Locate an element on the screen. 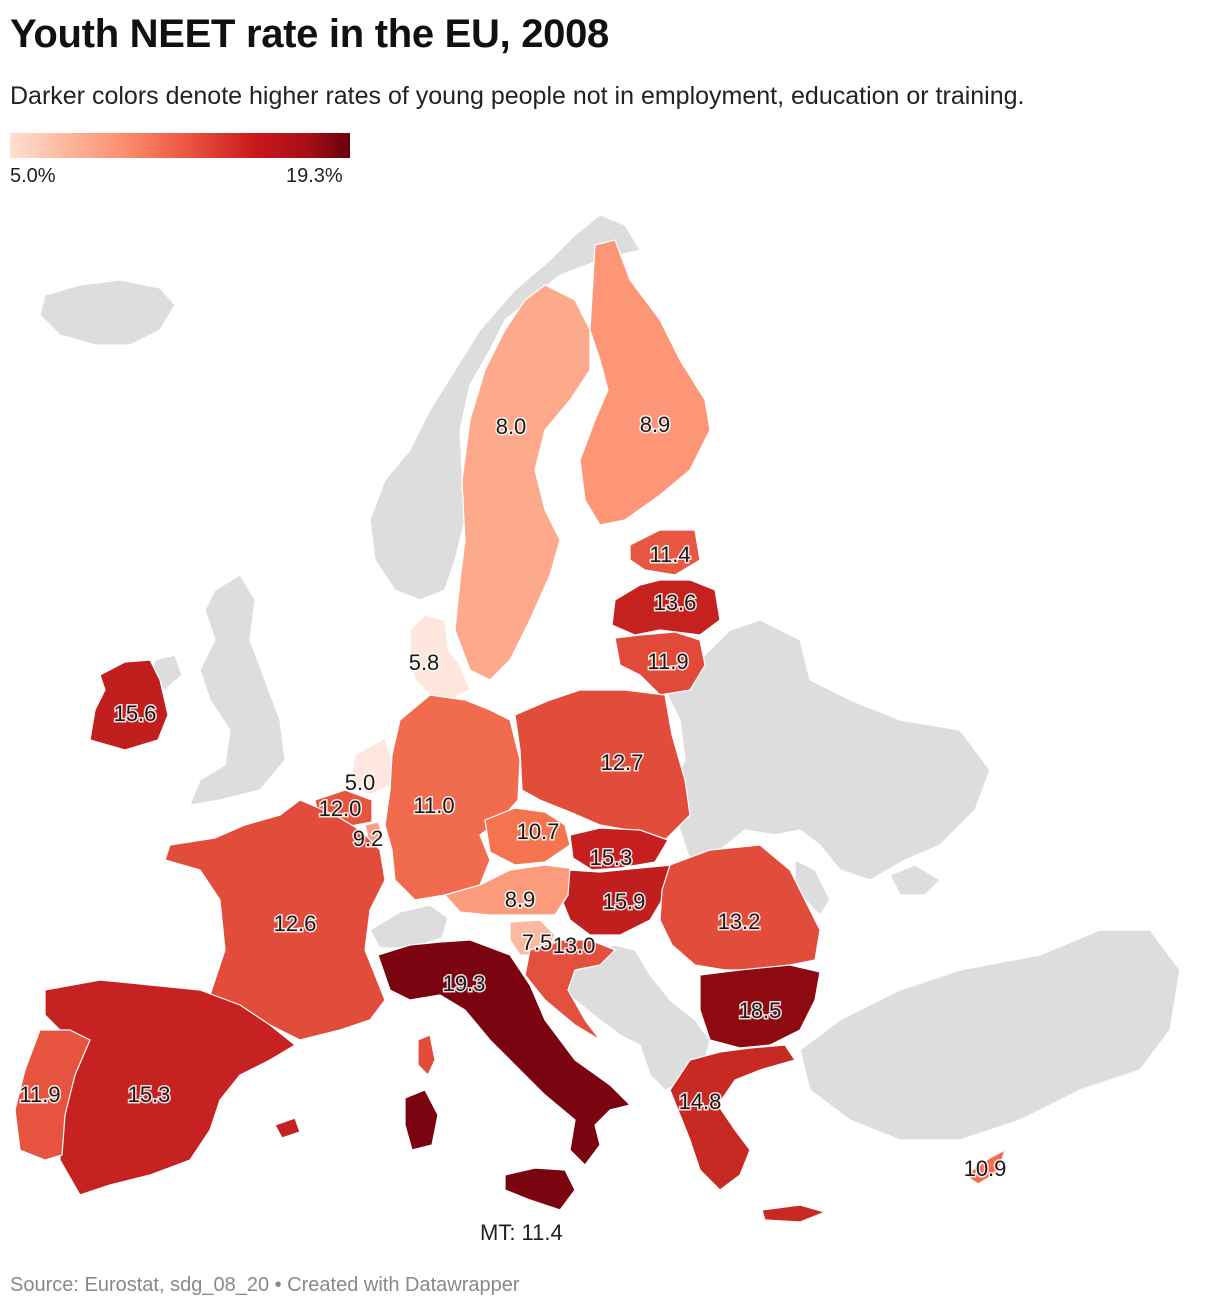  label-es: 15.3 is located at coordinates (149, 1094).